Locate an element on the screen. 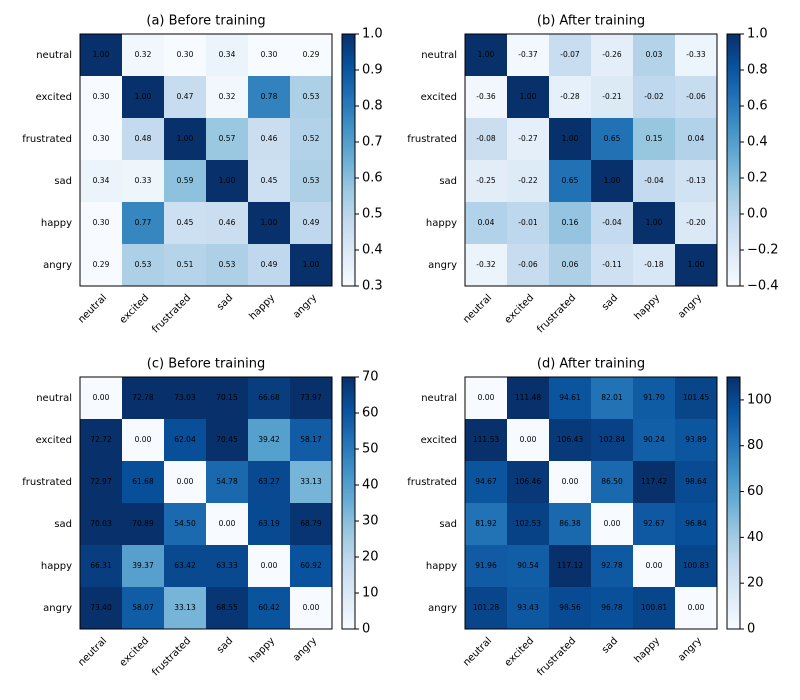  cell-label: 0.29 is located at coordinates (311, 54).